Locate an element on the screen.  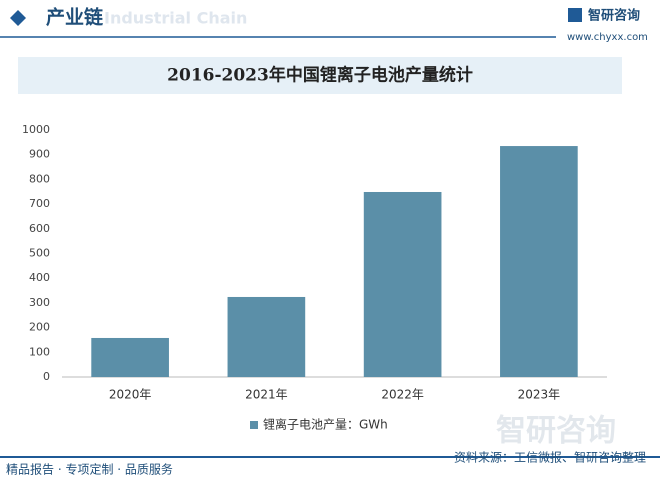
watermark: 智研咨询 is located at coordinates (556, 431).